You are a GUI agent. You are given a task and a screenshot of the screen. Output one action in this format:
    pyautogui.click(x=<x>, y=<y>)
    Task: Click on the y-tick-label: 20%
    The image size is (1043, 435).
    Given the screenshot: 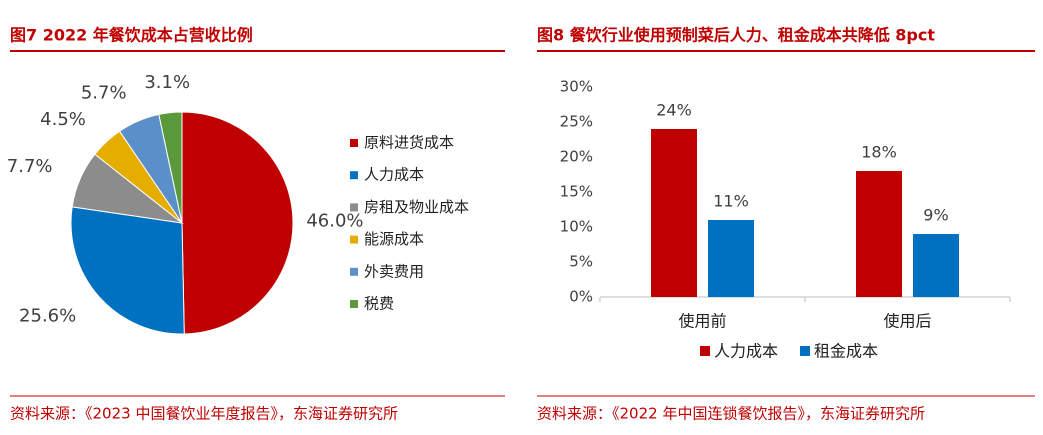 What is the action you would take?
    pyautogui.click(x=576, y=157)
    